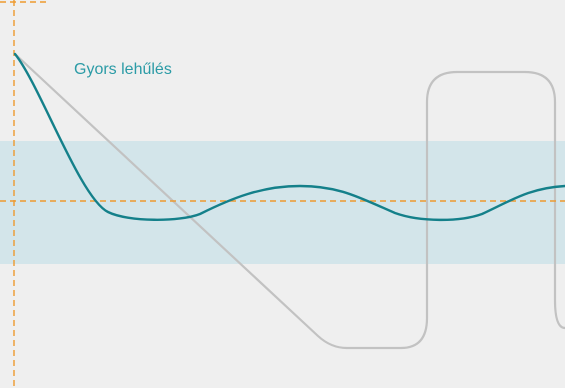 Image resolution: width=565 pixels, height=388 pixels. Describe the element at coordinates (123, 69) in the screenshot. I see `curve-label: Gyors lehűlés` at that location.